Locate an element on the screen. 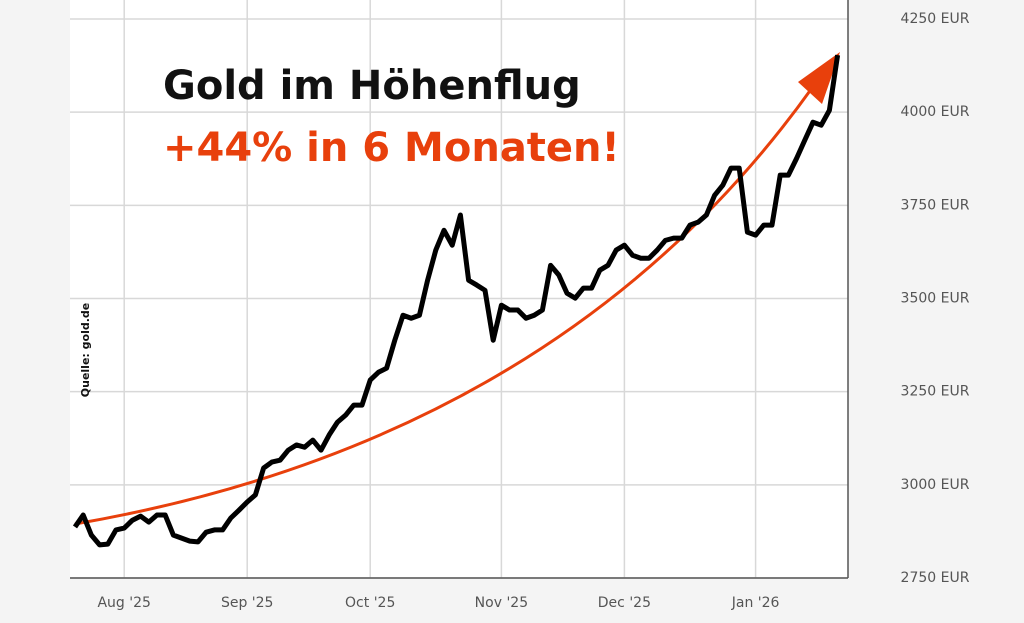 The image size is (1024, 623). y-tick-label: 3250 EUR is located at coordinates (935, 392).